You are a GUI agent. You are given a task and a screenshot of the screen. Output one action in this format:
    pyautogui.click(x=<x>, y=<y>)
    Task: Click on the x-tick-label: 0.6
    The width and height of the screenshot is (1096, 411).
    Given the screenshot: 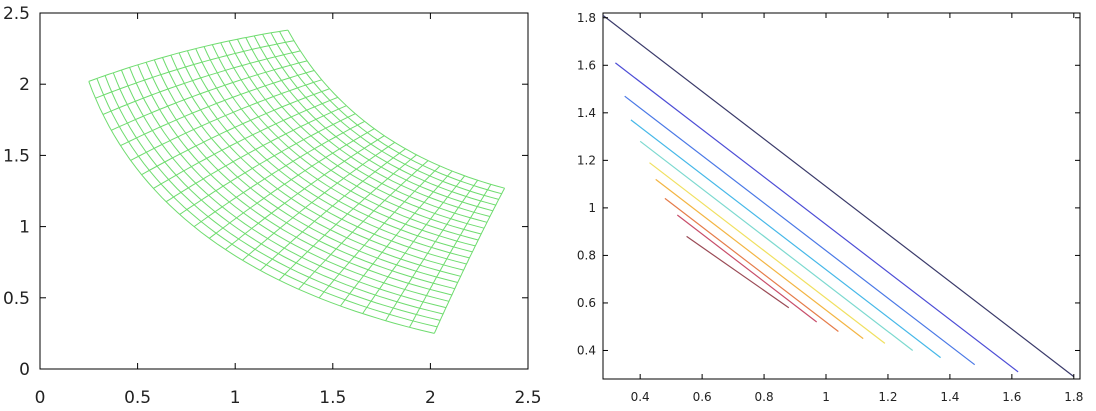 What is the action you would take?
    pyautogui.click(x=702, y=397)
    